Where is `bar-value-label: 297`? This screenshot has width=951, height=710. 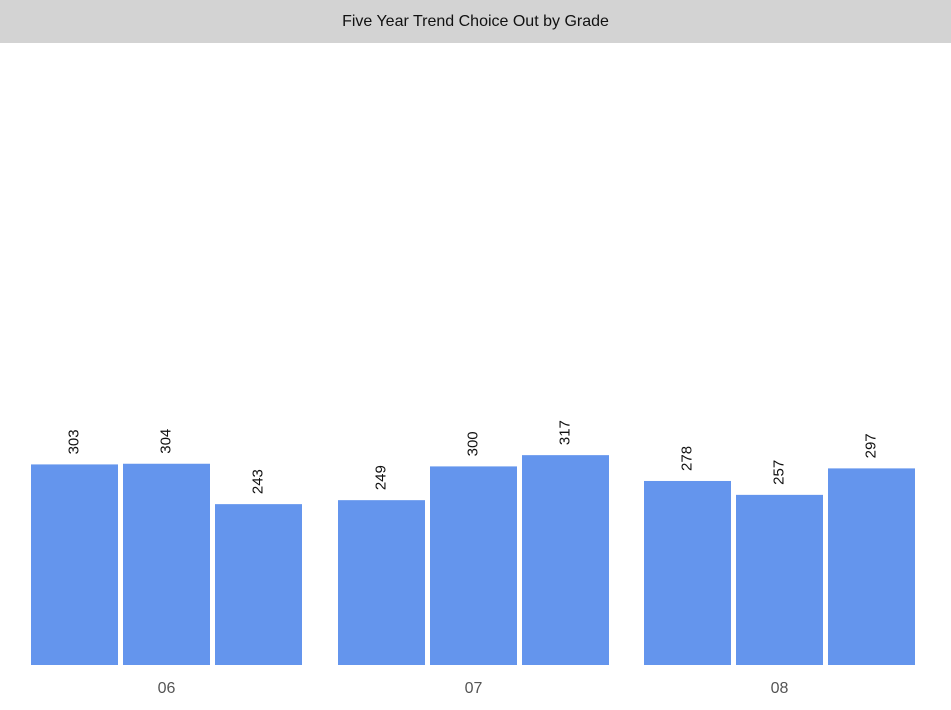 bar-value-label: 297 is located at coordinates (870, 445).